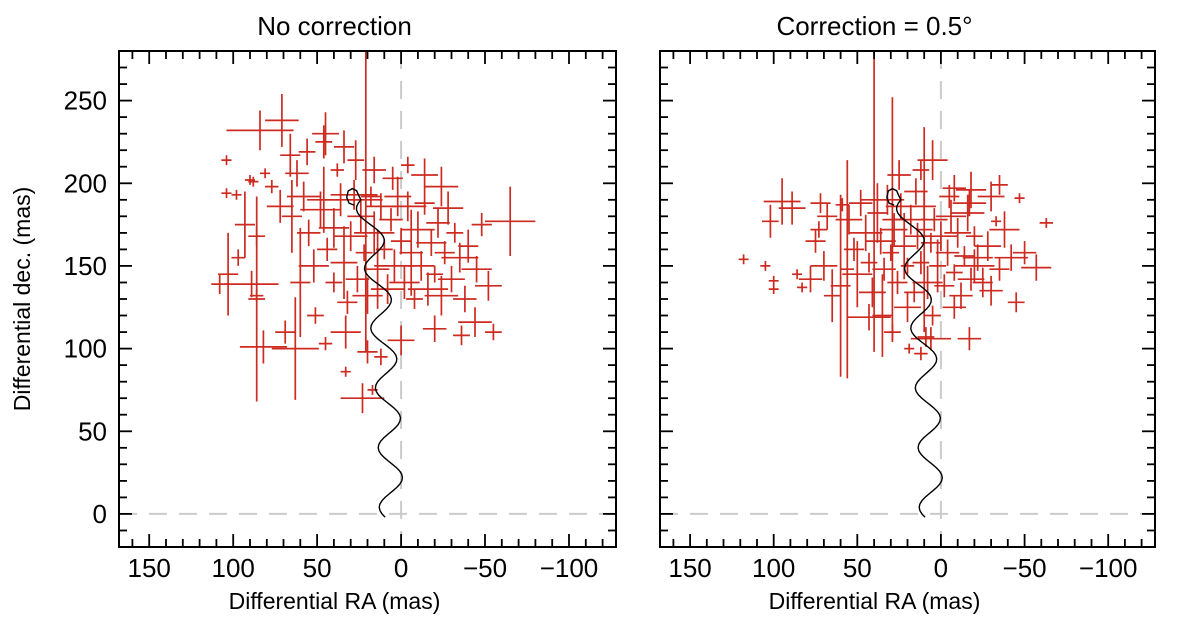  What do you see at coordinates (875, 601) in the screenshot?
I see `x-axis-label: Differential RA (mas)` at bounding box center [875, 601].